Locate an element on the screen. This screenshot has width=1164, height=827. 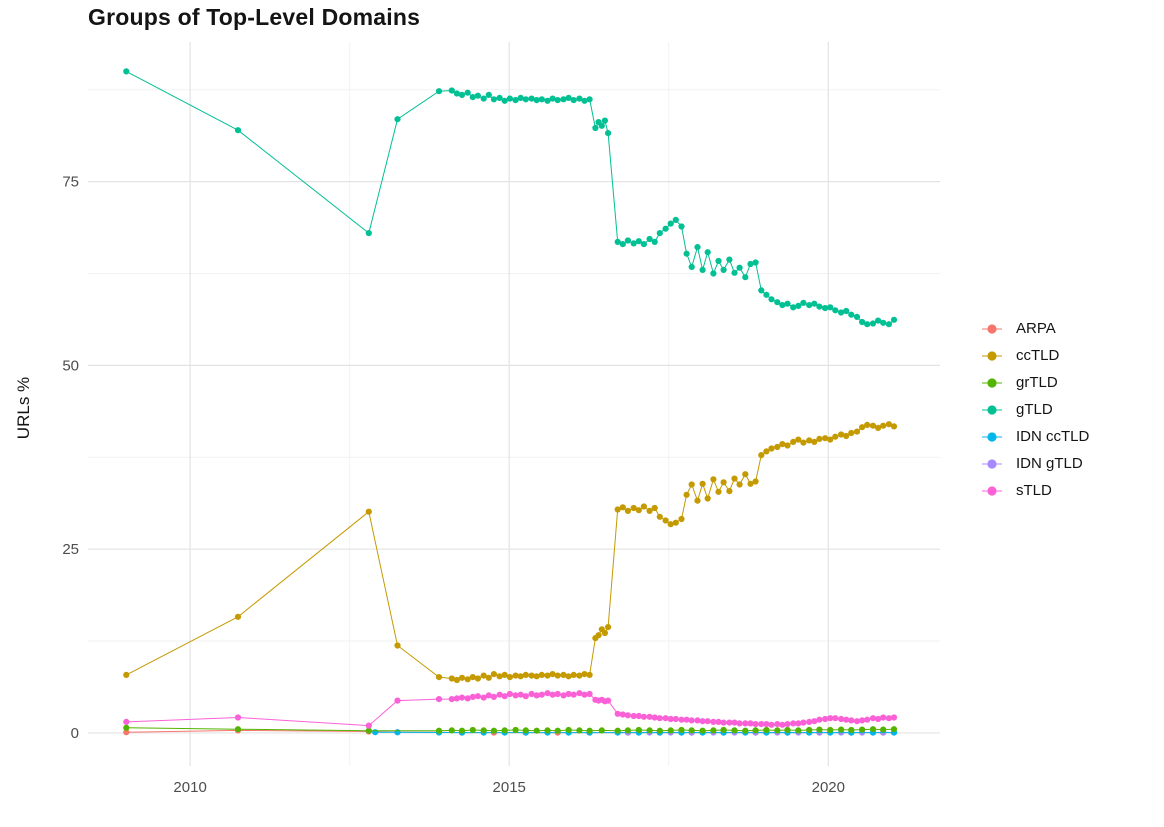
legend-label: IDN ccTLD is located at coordinates (1053, 436).